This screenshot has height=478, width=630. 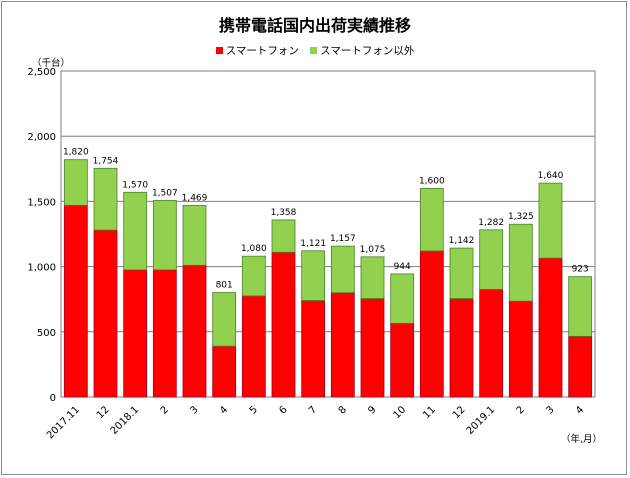 I want to click on x-tick-label: 11, so click(x=429, y=412).